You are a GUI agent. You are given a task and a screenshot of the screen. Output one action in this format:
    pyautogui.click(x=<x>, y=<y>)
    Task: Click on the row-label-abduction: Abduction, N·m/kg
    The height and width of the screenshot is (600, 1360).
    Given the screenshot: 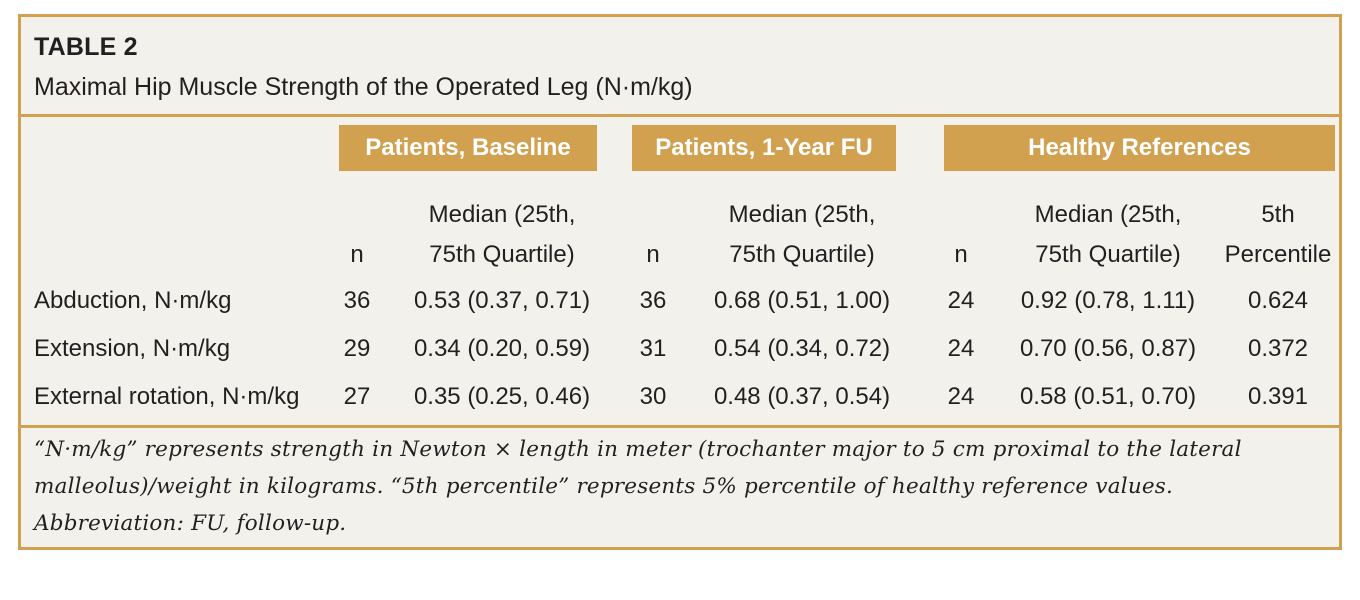 What is the action you would take?
    pyautogui.click(x=133, y=300)
    